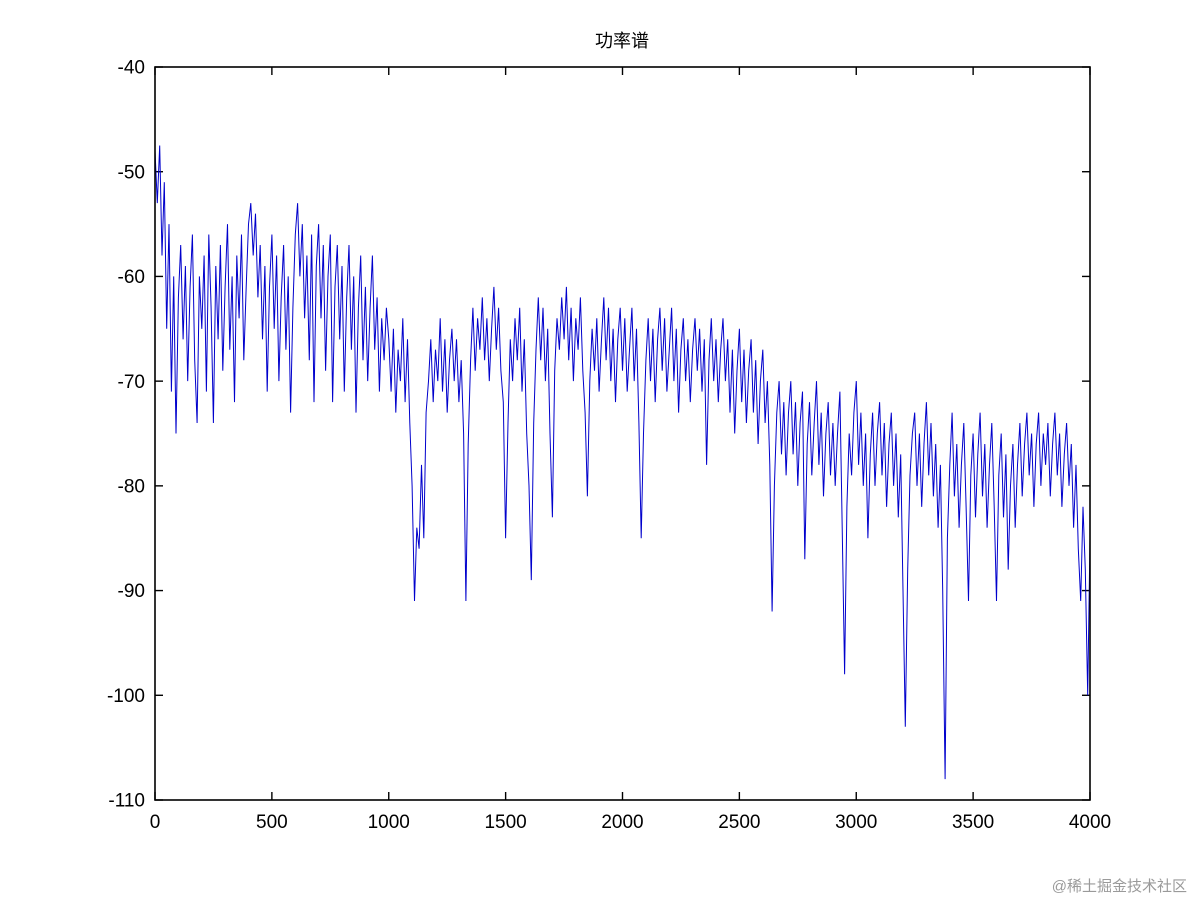 Image resolution: width=1201 pixels, height=901 pixels. What do you see at coordinates (622, 822) in the screenshot?
I see `x-tick-label: 2000` at bounding box center [622, 822].